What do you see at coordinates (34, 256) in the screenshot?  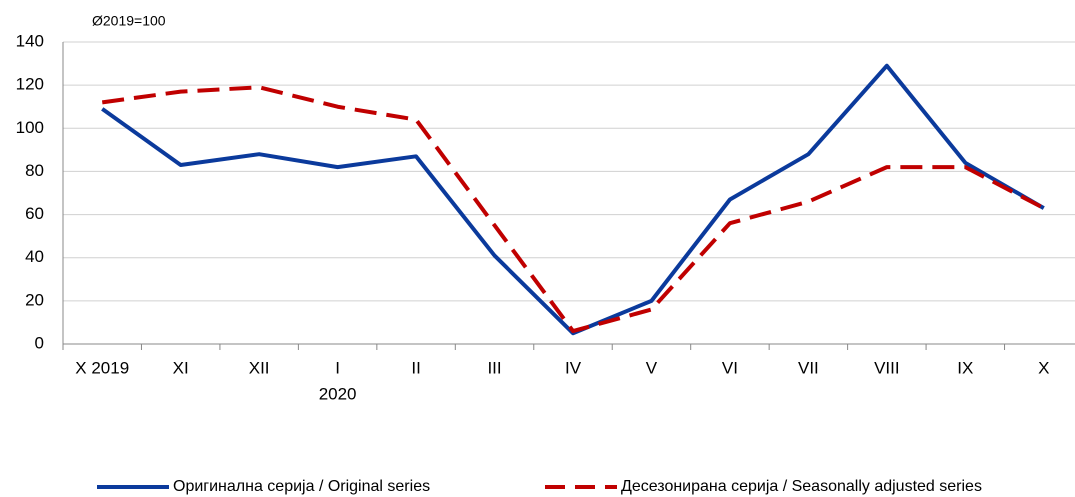 I see `y-tick-label: 40` at bounding box center [34, 256].